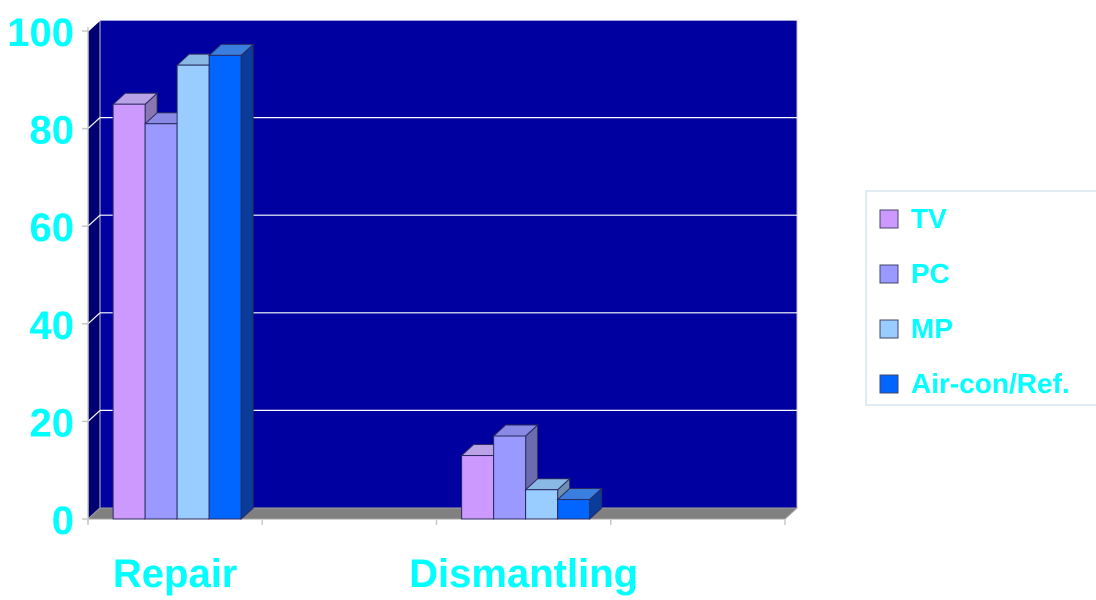  I want to click on legend-item: PC, so click(914, 273).